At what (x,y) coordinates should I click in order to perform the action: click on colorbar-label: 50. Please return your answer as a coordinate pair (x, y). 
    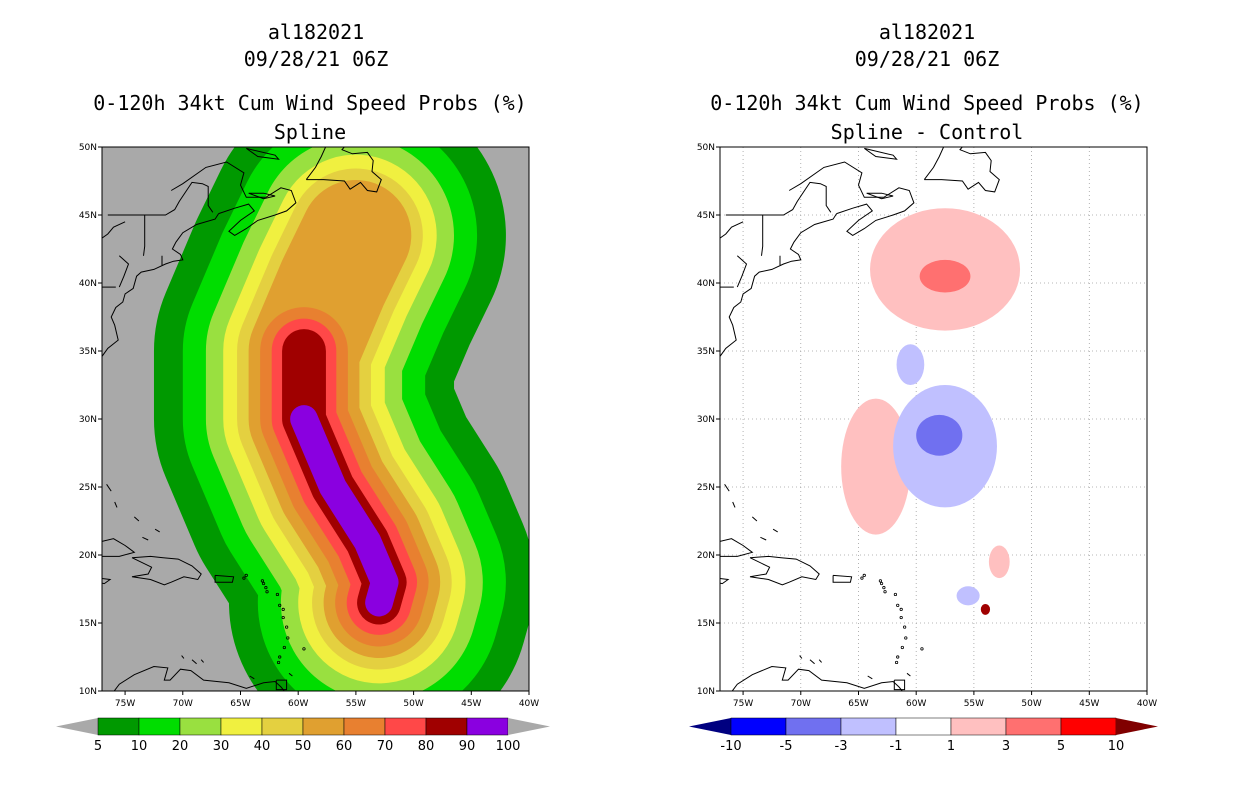
    Looking at the image, I should click on (303, 746).